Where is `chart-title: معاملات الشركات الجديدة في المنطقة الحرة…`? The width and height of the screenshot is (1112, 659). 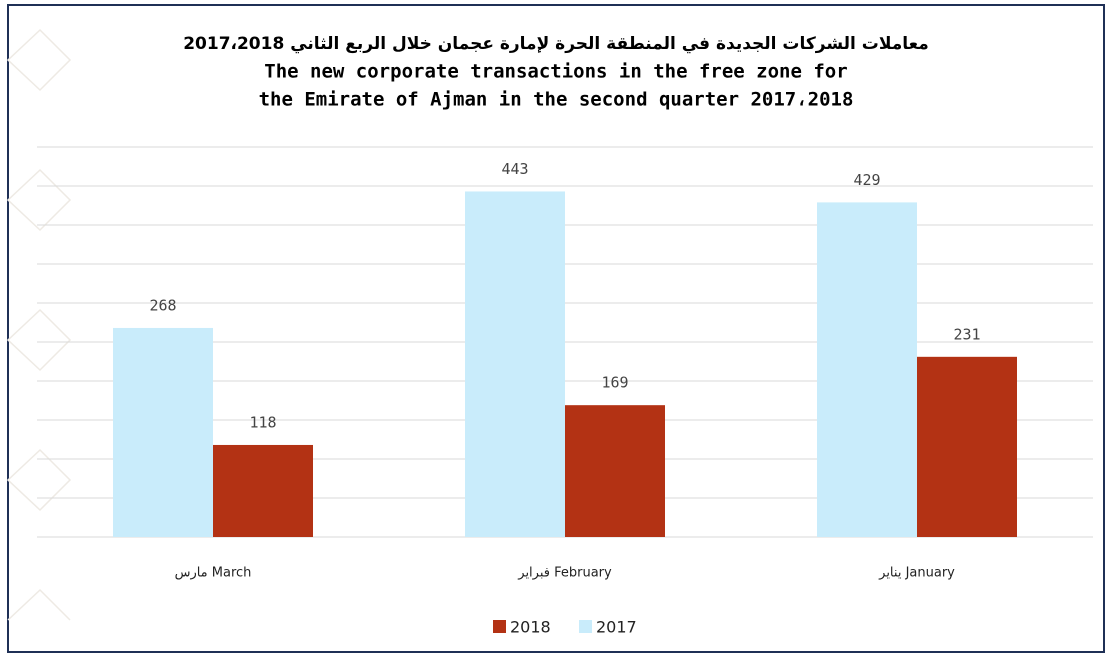 chart-title: معاملات الشركات الجديدة في المنطقة الحرة… is located at coordinates (556, 44).